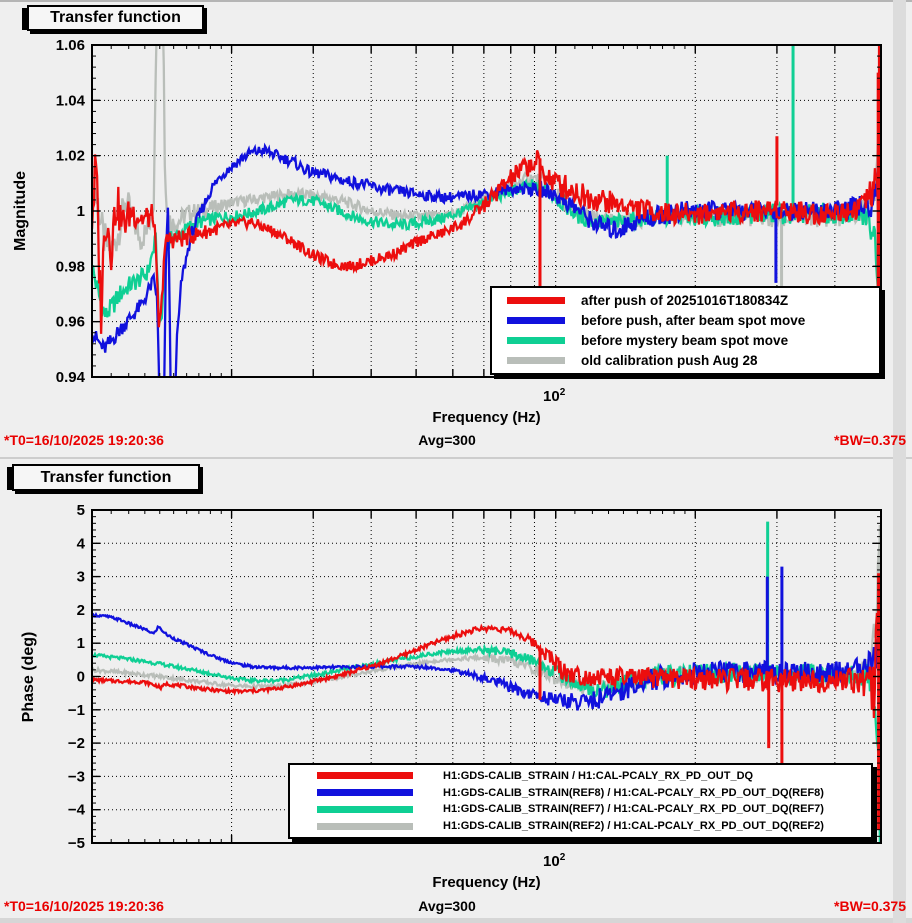 Image resolution: width=912 pixels, height=923 pixels. I want to click on y-tick-label: 3, so click(81, 577).